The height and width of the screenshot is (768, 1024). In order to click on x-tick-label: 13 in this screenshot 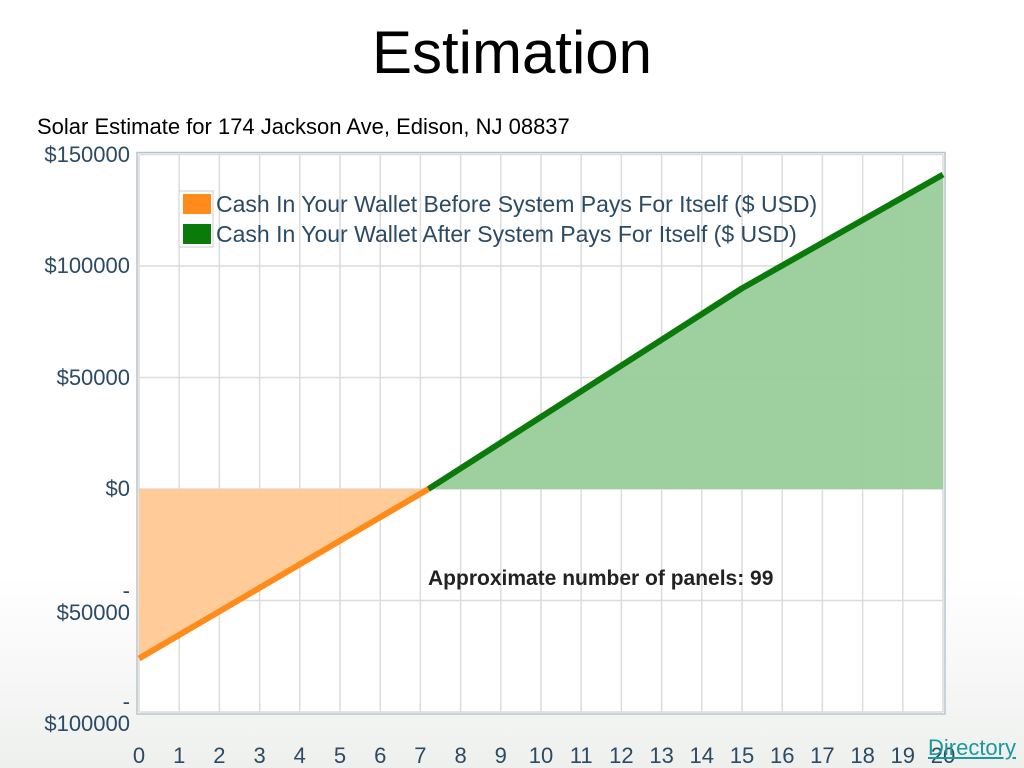, I will do `click(661, 755)`.